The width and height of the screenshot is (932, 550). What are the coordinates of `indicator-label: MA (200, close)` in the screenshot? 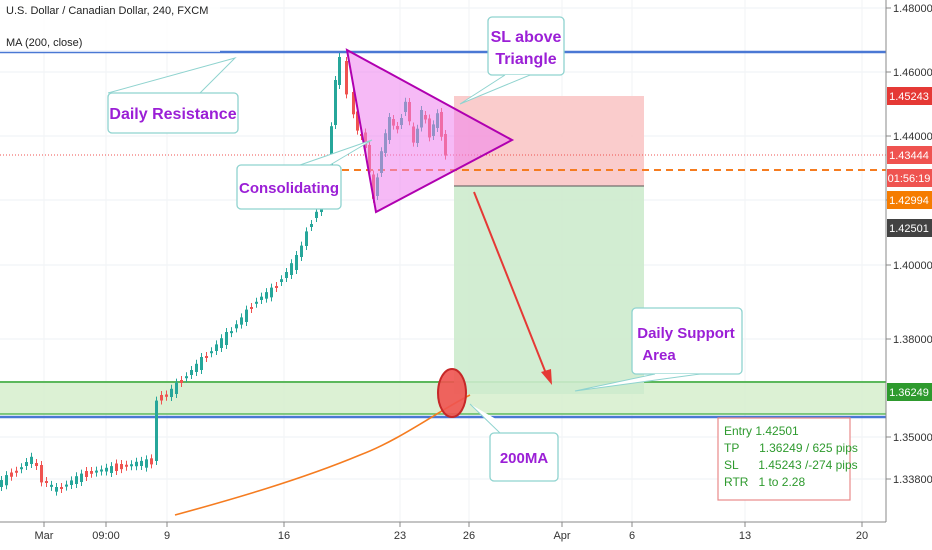 It's located at (44, 43).